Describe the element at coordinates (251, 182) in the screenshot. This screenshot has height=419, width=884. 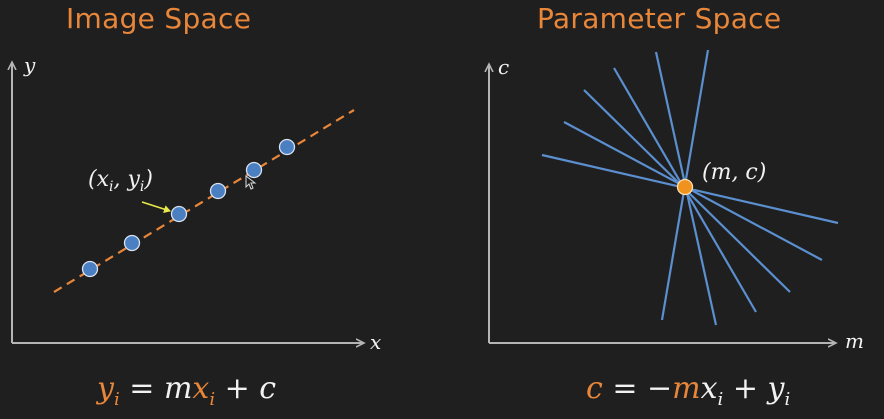
I see `mouse-cursor-icon` at that location.